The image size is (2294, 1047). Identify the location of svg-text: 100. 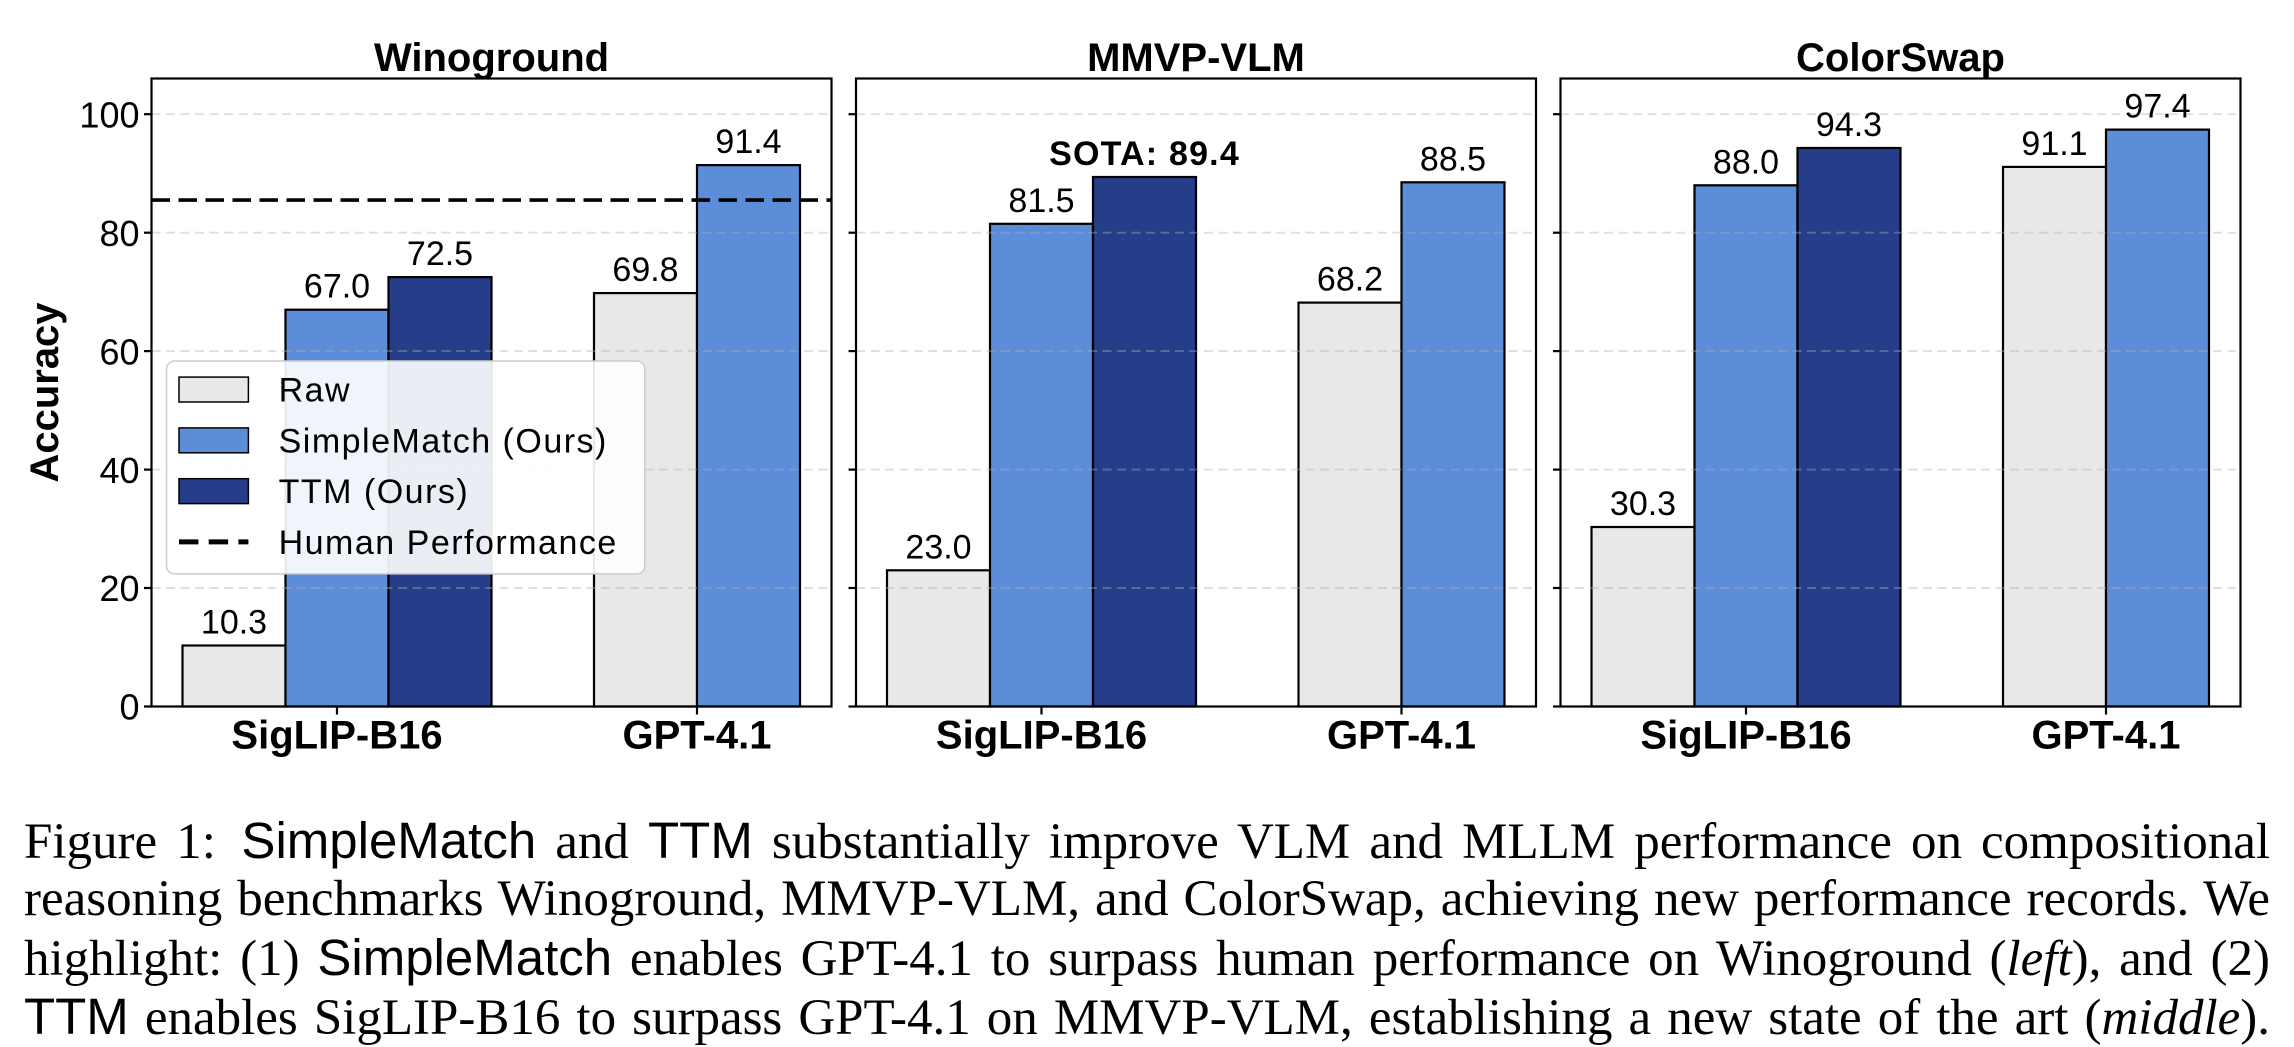
(109, 114).